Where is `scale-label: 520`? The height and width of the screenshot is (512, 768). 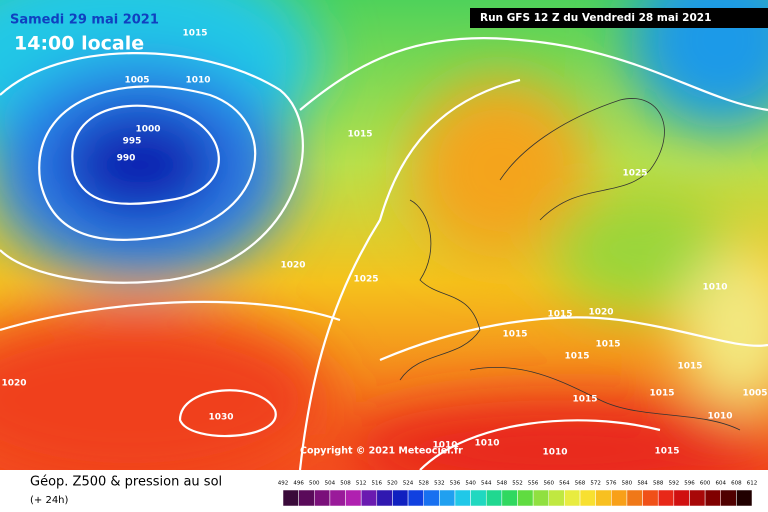 scale-label: 520 is located at coordinates (392, 484).